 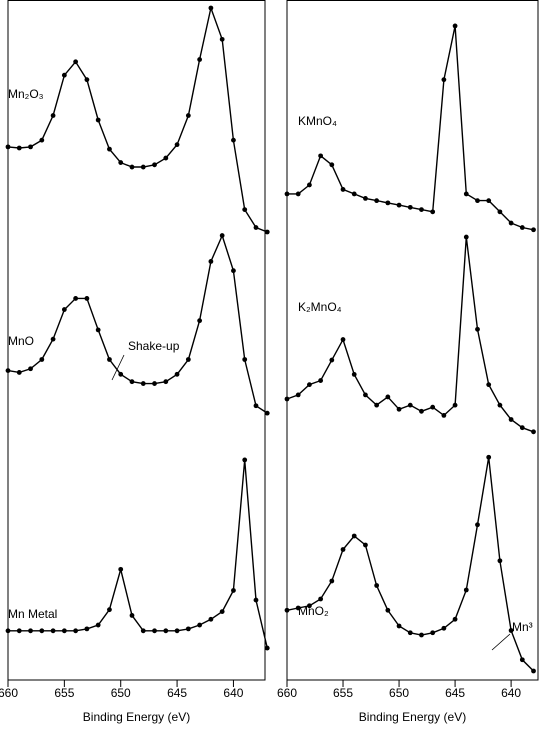 What do you see at coordinates (320, 307) in the screenshot?
I see `spectrum-label: K₂MnO₄` at bounding box center [320, 307].